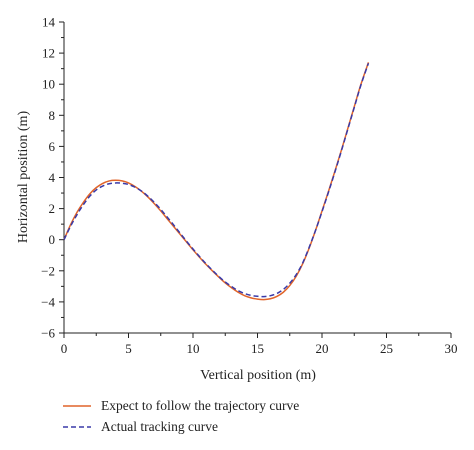 This screenshot has width=474, height=450. I want to click on x-tick-label: 25, so click(386, 348).